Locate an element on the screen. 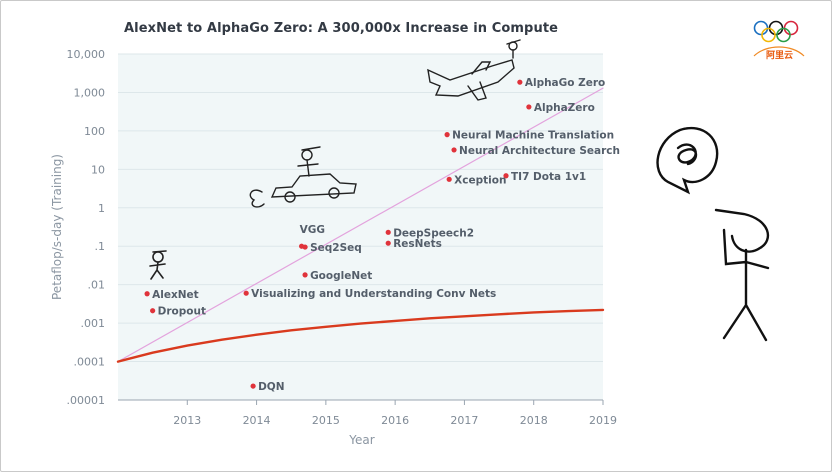 Image resolution: width=832 pixels, height=472 pixels. data-point-visualizing-and-understanding-conv-nets is located at coordinates (246, 293).